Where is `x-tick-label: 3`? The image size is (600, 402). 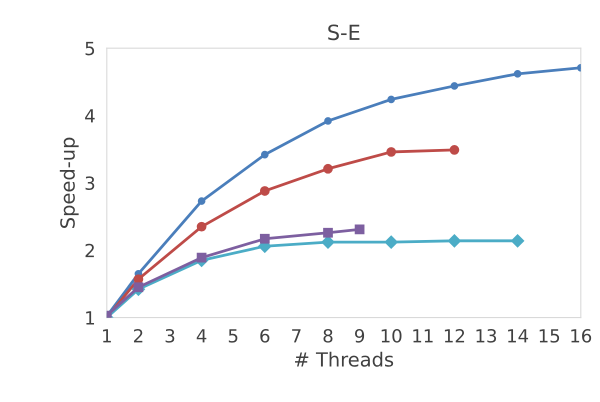 x-tick-label: 3 is located at coordinates (170, 336).